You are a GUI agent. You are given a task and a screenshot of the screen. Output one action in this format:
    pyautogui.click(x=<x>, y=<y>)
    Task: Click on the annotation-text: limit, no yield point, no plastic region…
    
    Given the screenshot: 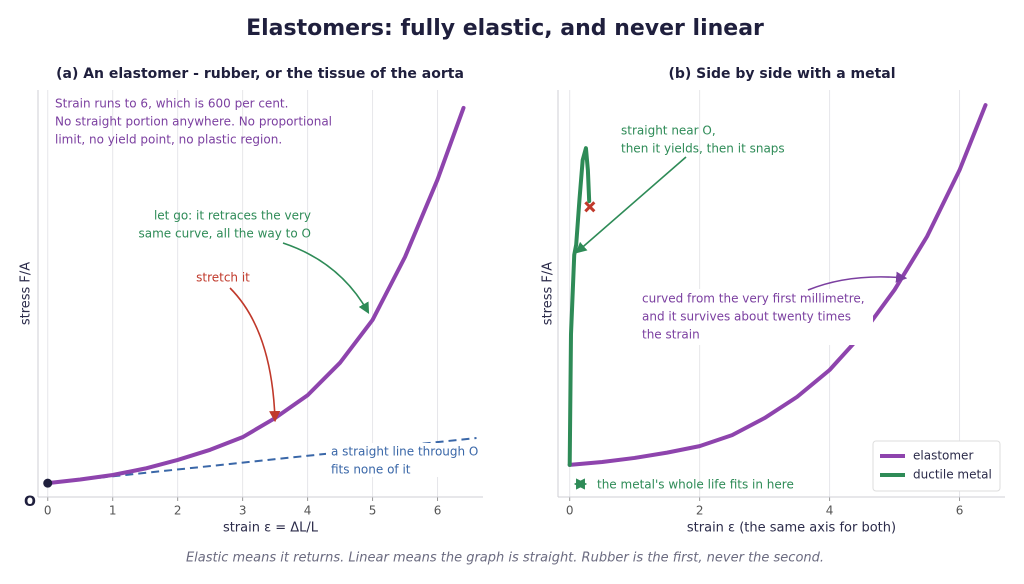 What is the action you would take?
    pyautogui.click(x=168, y=140)
    